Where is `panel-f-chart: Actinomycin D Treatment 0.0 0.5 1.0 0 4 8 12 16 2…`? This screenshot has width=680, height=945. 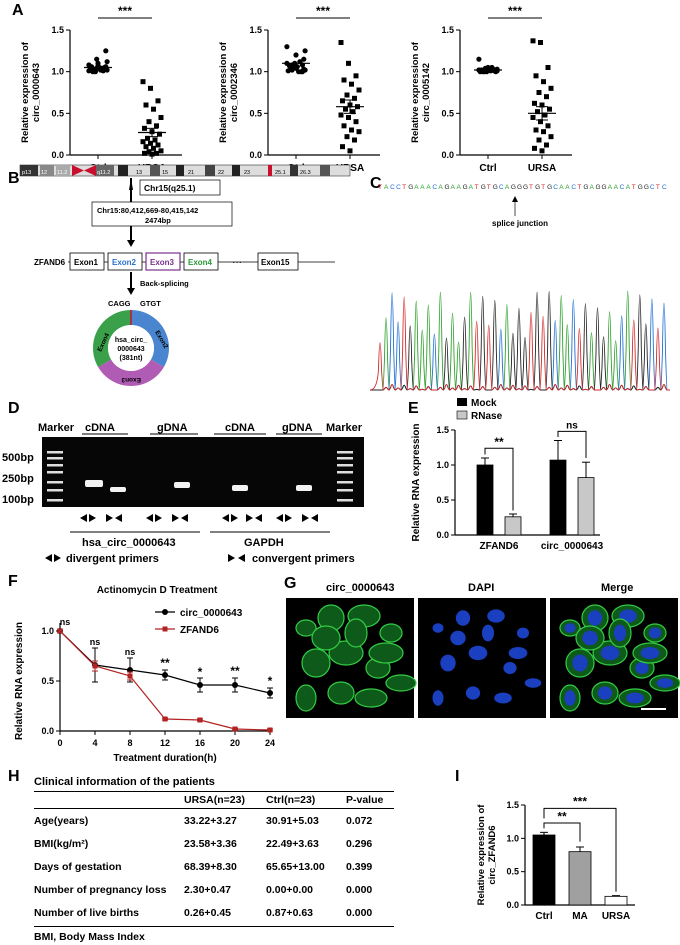 panel-f-chart: Actinomycin D Treatment 0.0 0.5 1.0 0 4 8 12 16 2… is located at coordinates (144, 674).